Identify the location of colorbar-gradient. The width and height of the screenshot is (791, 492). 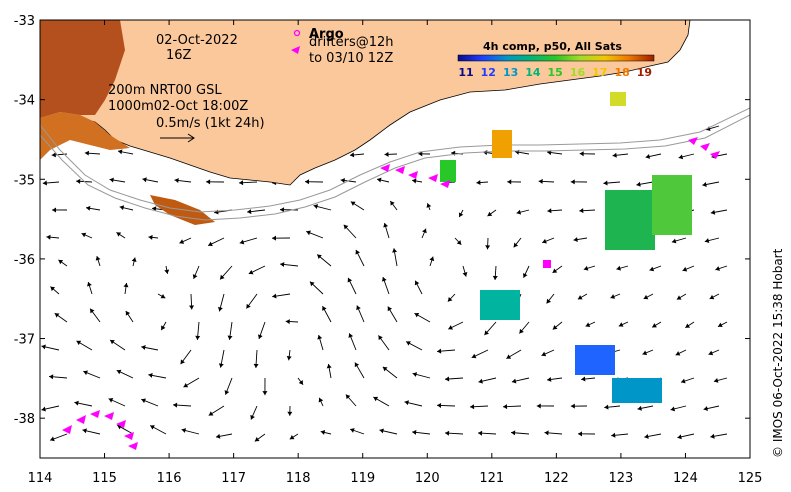
(556, 58).